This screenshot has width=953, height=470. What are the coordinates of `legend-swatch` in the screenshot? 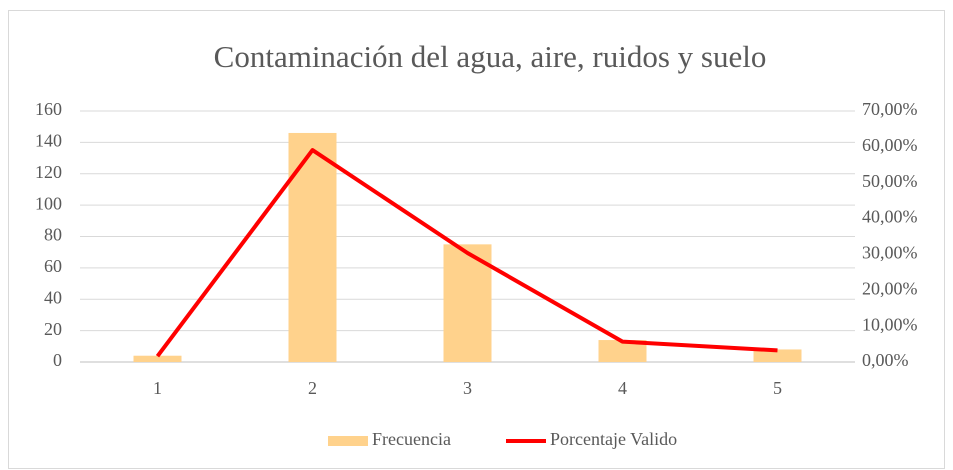 It's located at (348, 441).